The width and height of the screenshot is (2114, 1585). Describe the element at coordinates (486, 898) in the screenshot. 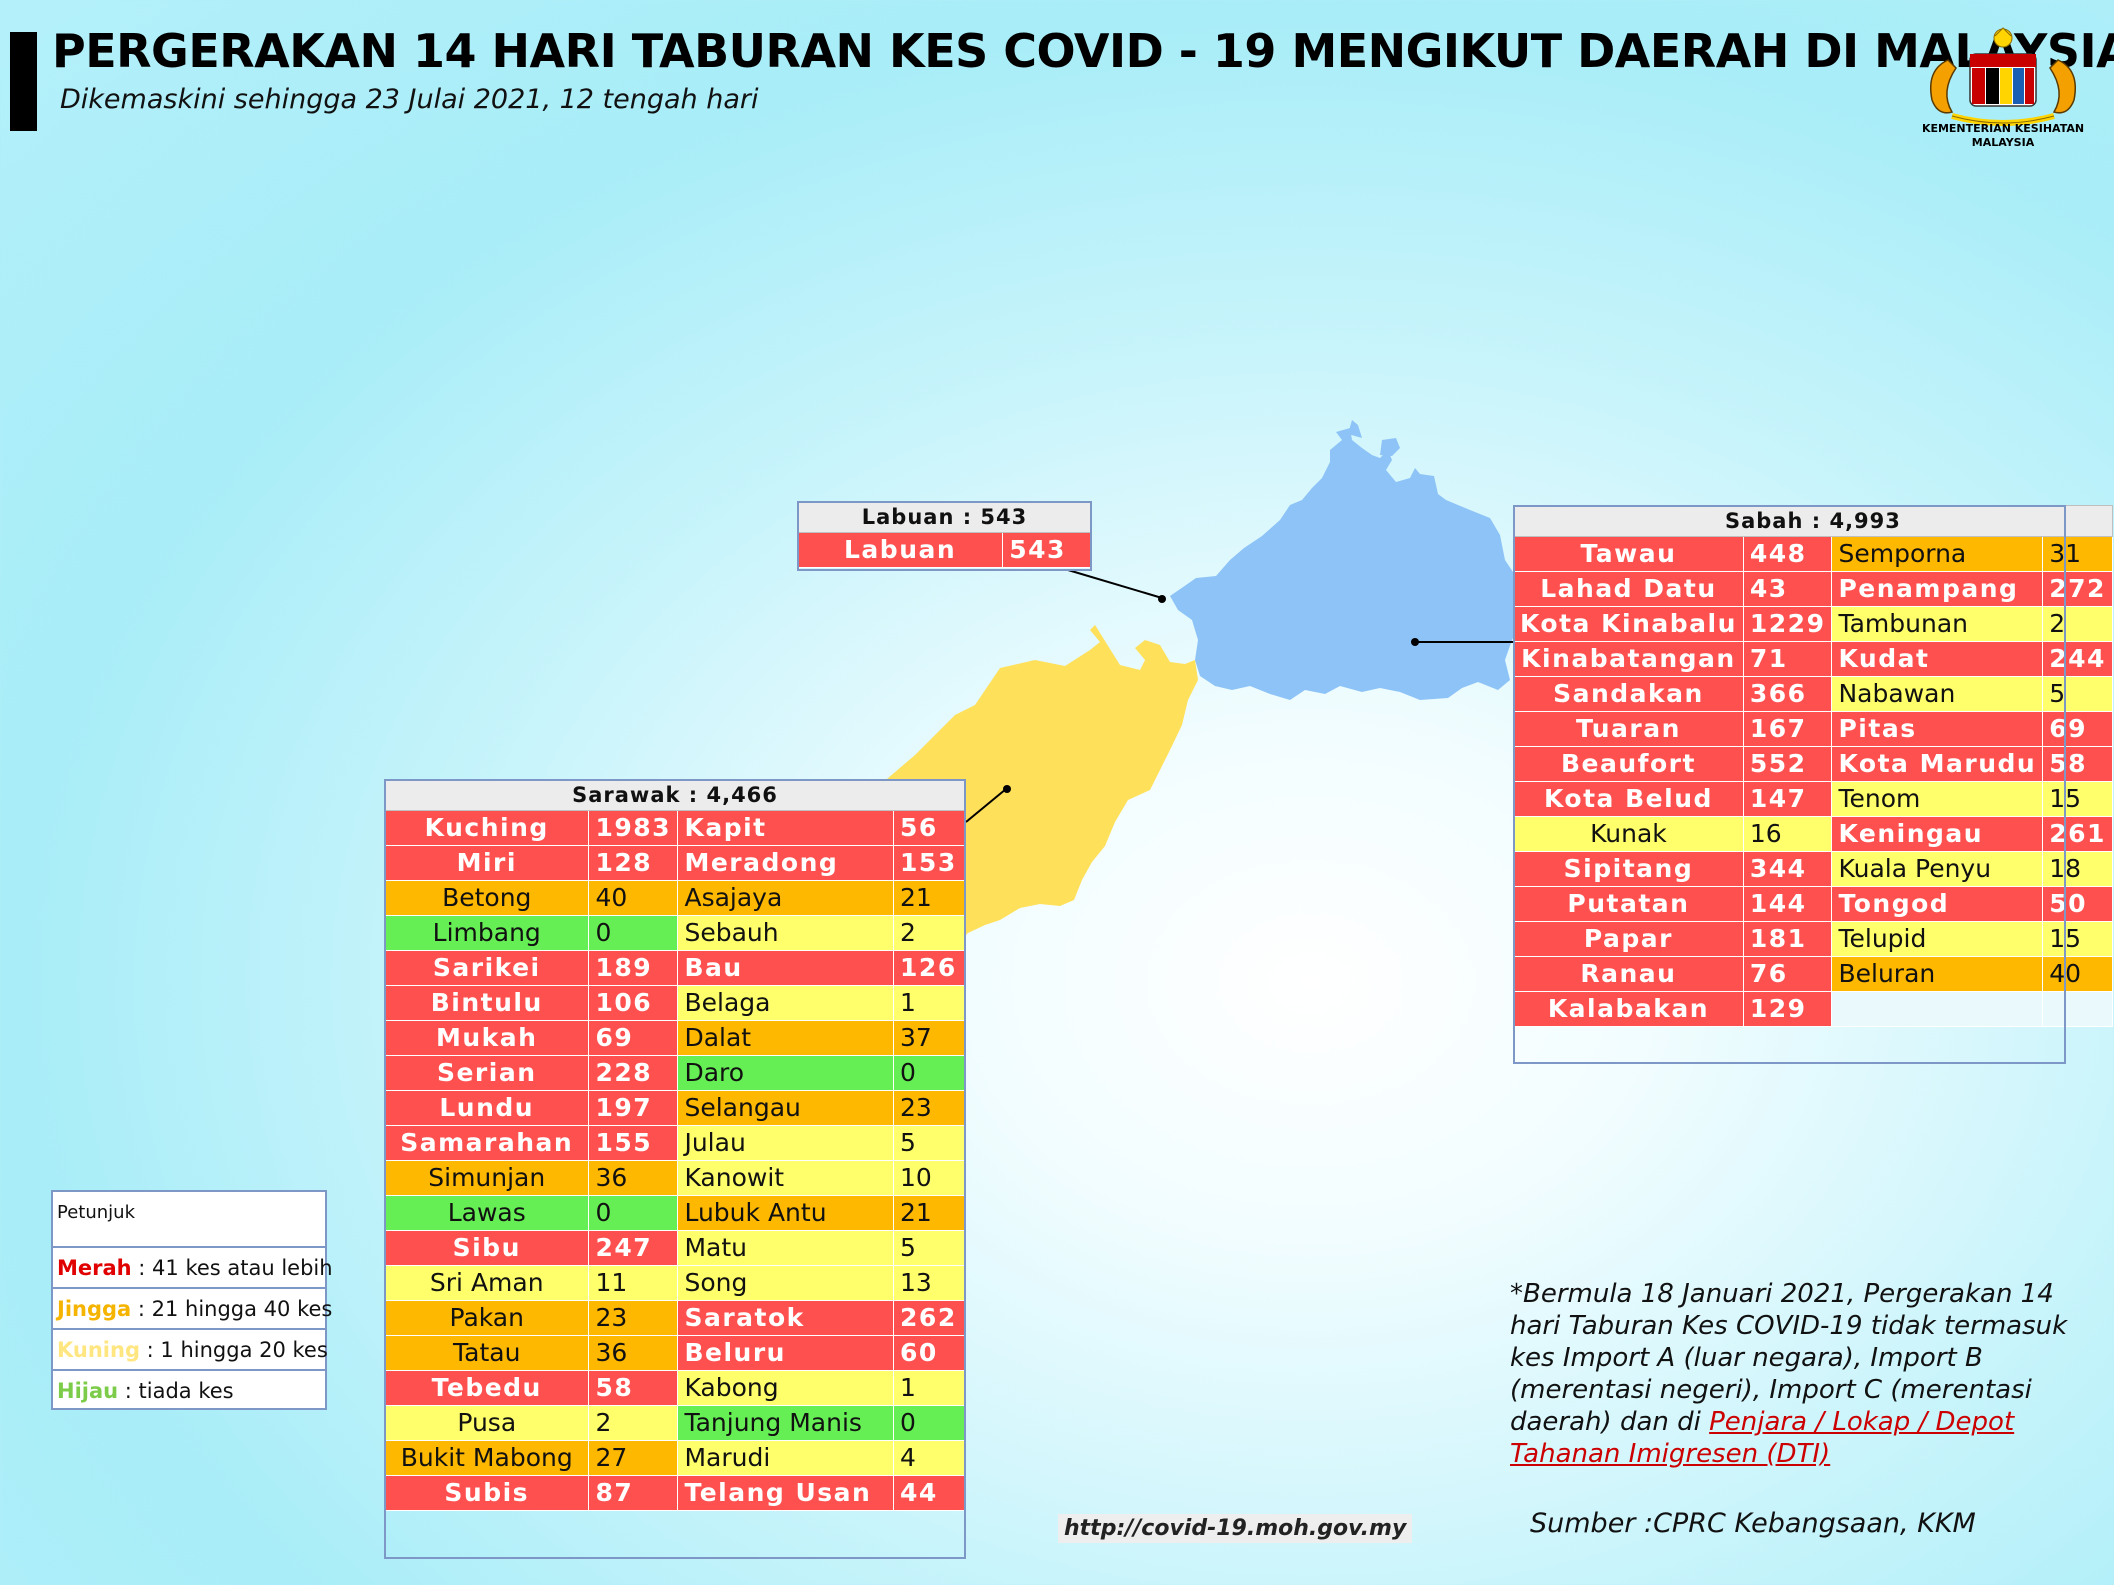

I see `district-name: Betong` at that location.